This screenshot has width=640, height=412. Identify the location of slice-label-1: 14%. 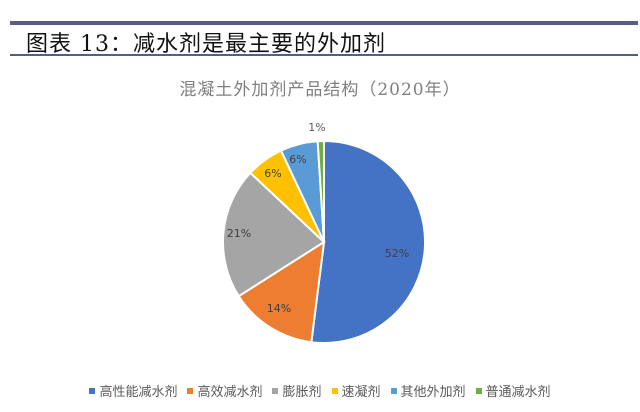
(279, 308).